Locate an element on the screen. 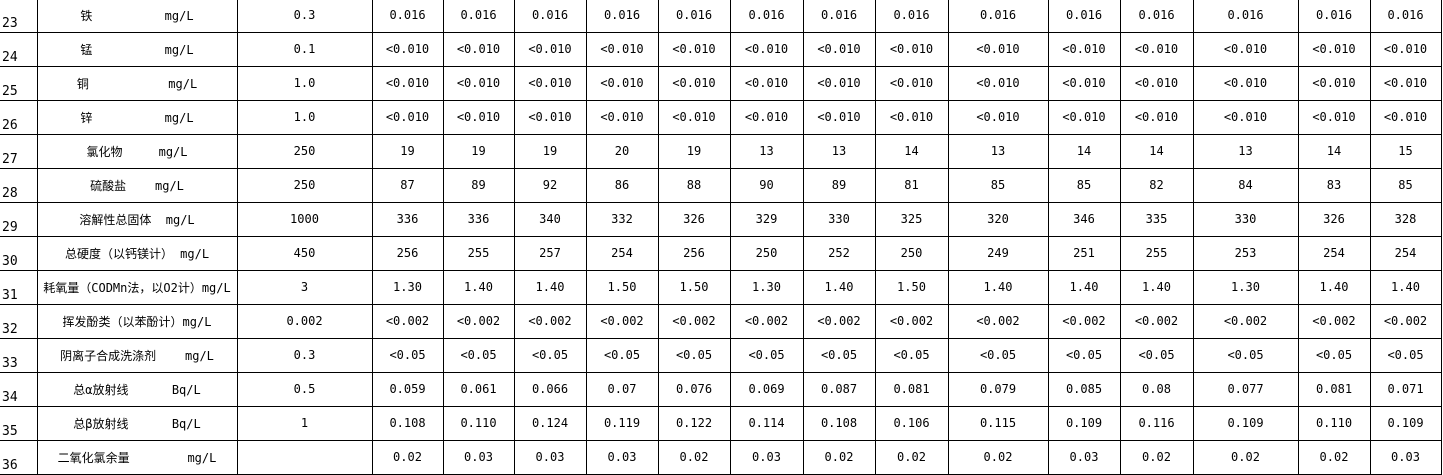 The image size is (1443, 475). measurement-cell: 92 is located at coordinates (550, 185).